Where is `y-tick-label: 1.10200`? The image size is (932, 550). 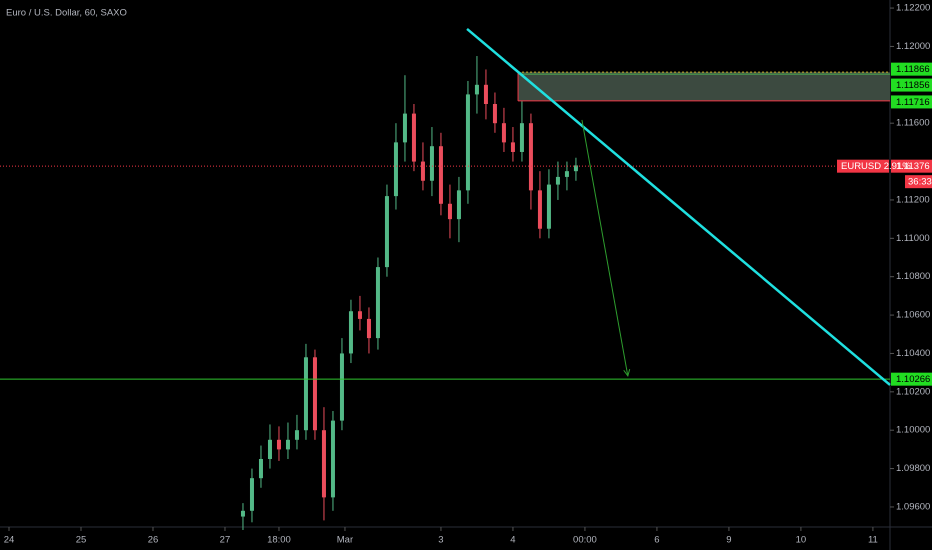 y-tick-label: 1.10200 is located at coordinates (913, 391).